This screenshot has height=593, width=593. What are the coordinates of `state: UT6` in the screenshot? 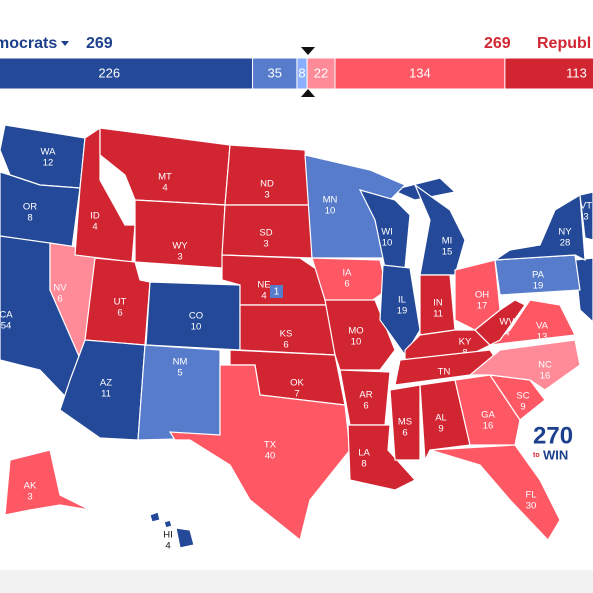 It's located at (117, 301).